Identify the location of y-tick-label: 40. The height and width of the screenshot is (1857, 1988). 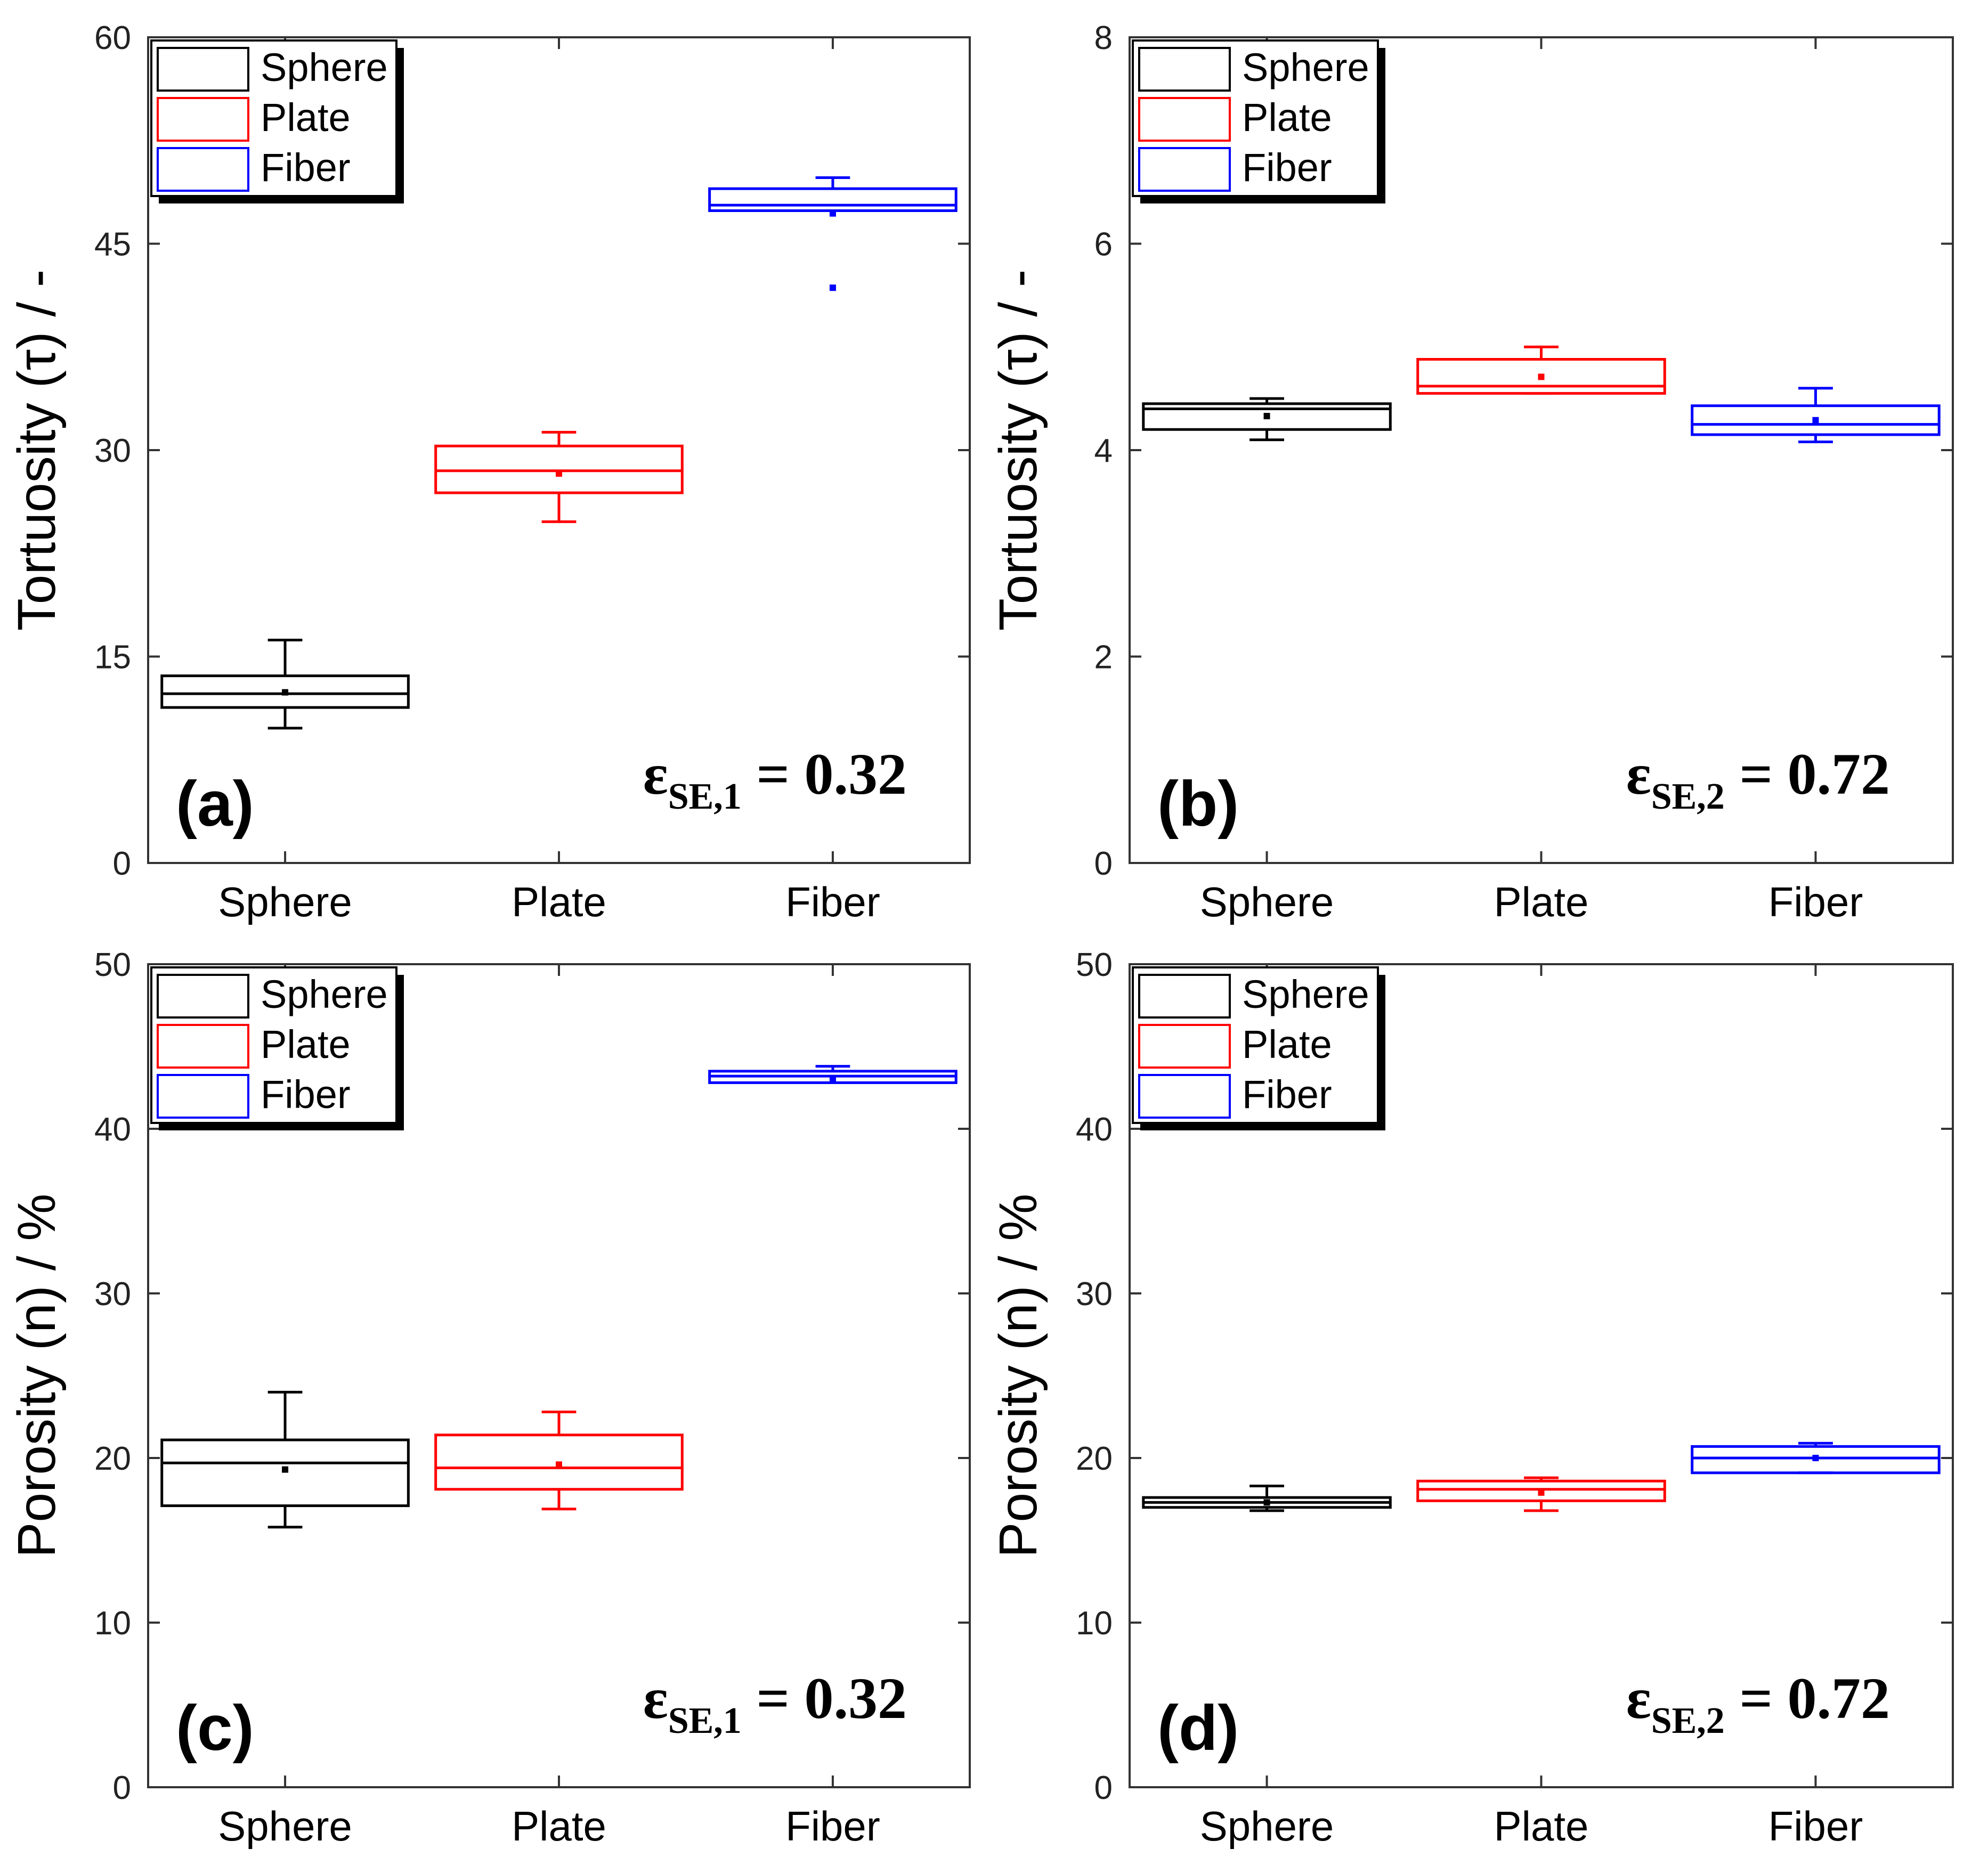
(113, 1129).